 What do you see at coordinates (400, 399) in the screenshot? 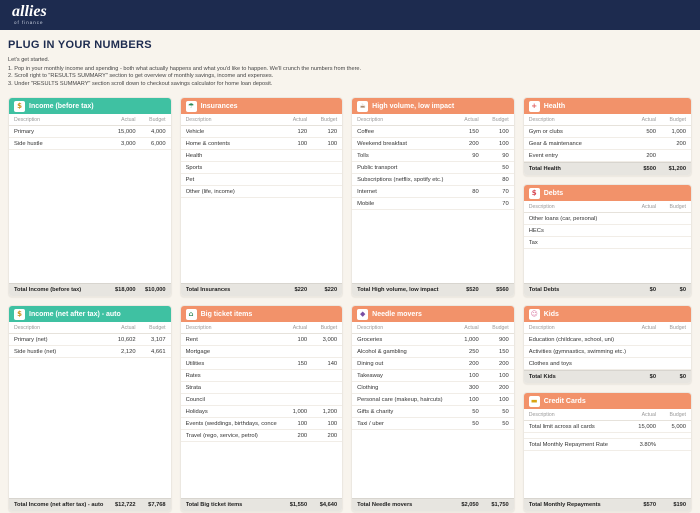
I see `cell-description: Personal care (makeup, haircuts)` at bounding box center [400, 399].